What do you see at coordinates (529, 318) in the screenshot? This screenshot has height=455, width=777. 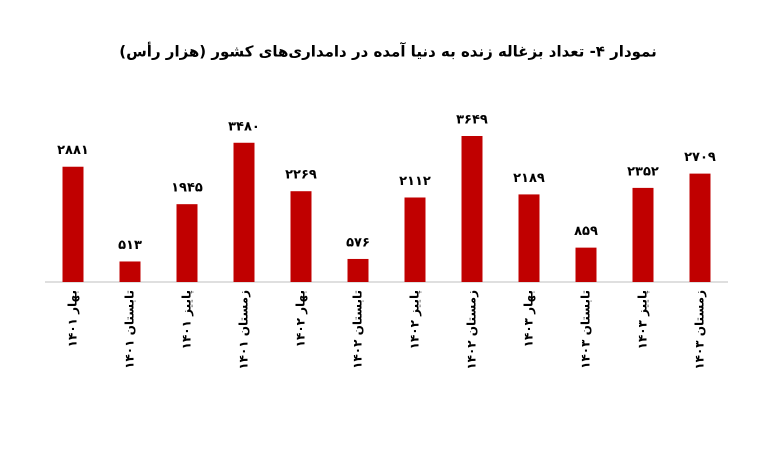 I see `x-tick-label: بهار ۱۴۰۳` at bounding box center [529, 318].